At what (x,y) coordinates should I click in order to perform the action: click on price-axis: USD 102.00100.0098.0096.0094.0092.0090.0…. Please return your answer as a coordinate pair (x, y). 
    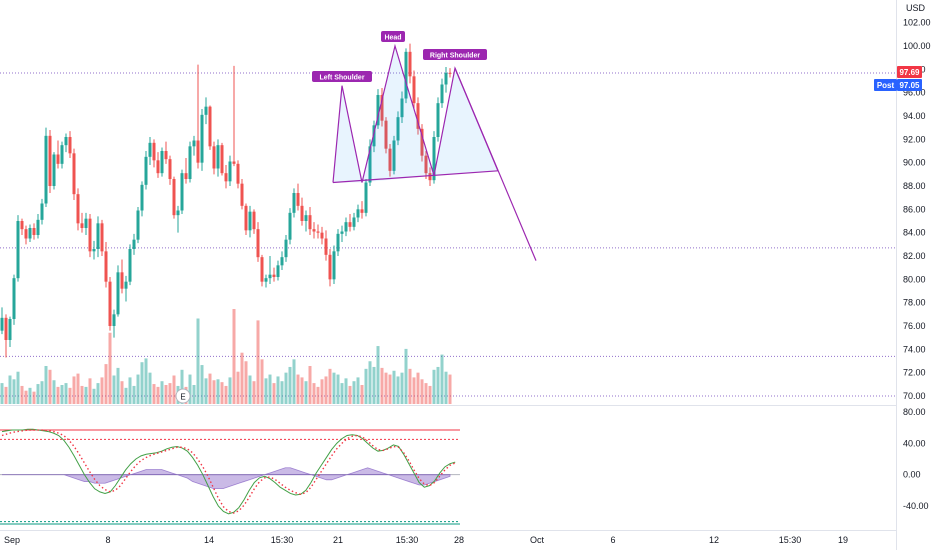
    Looking at the image, I should click on (917, 202).